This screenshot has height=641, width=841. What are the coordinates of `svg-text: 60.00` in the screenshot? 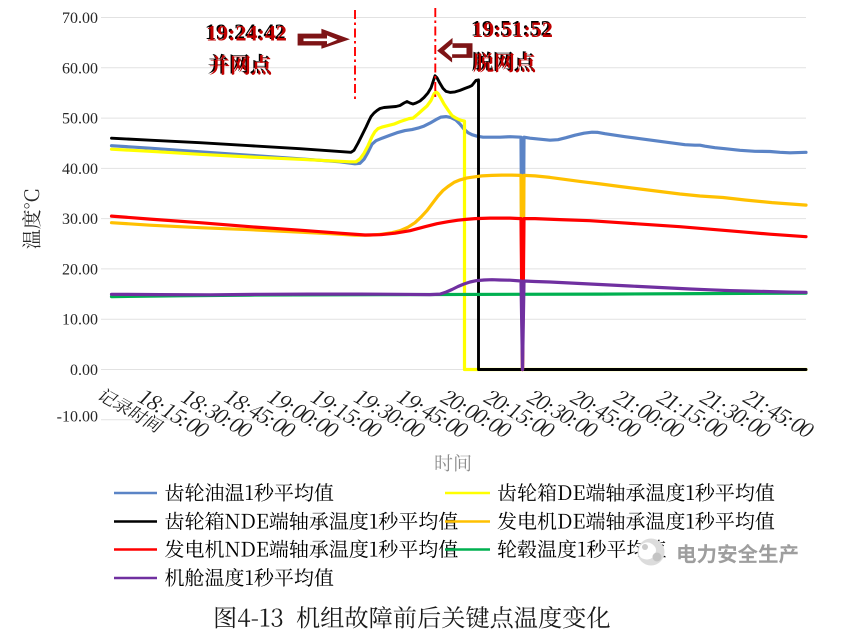 It's located at (80, 68).